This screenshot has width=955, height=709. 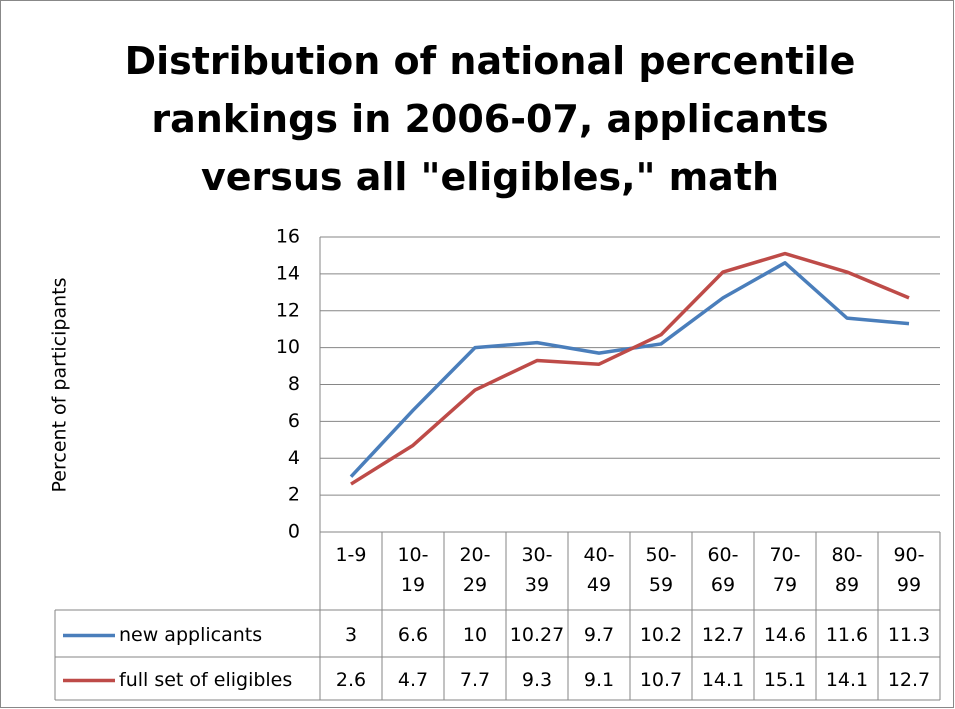 I want to click on y-tick-label: 8, so click(x=294, y=384).